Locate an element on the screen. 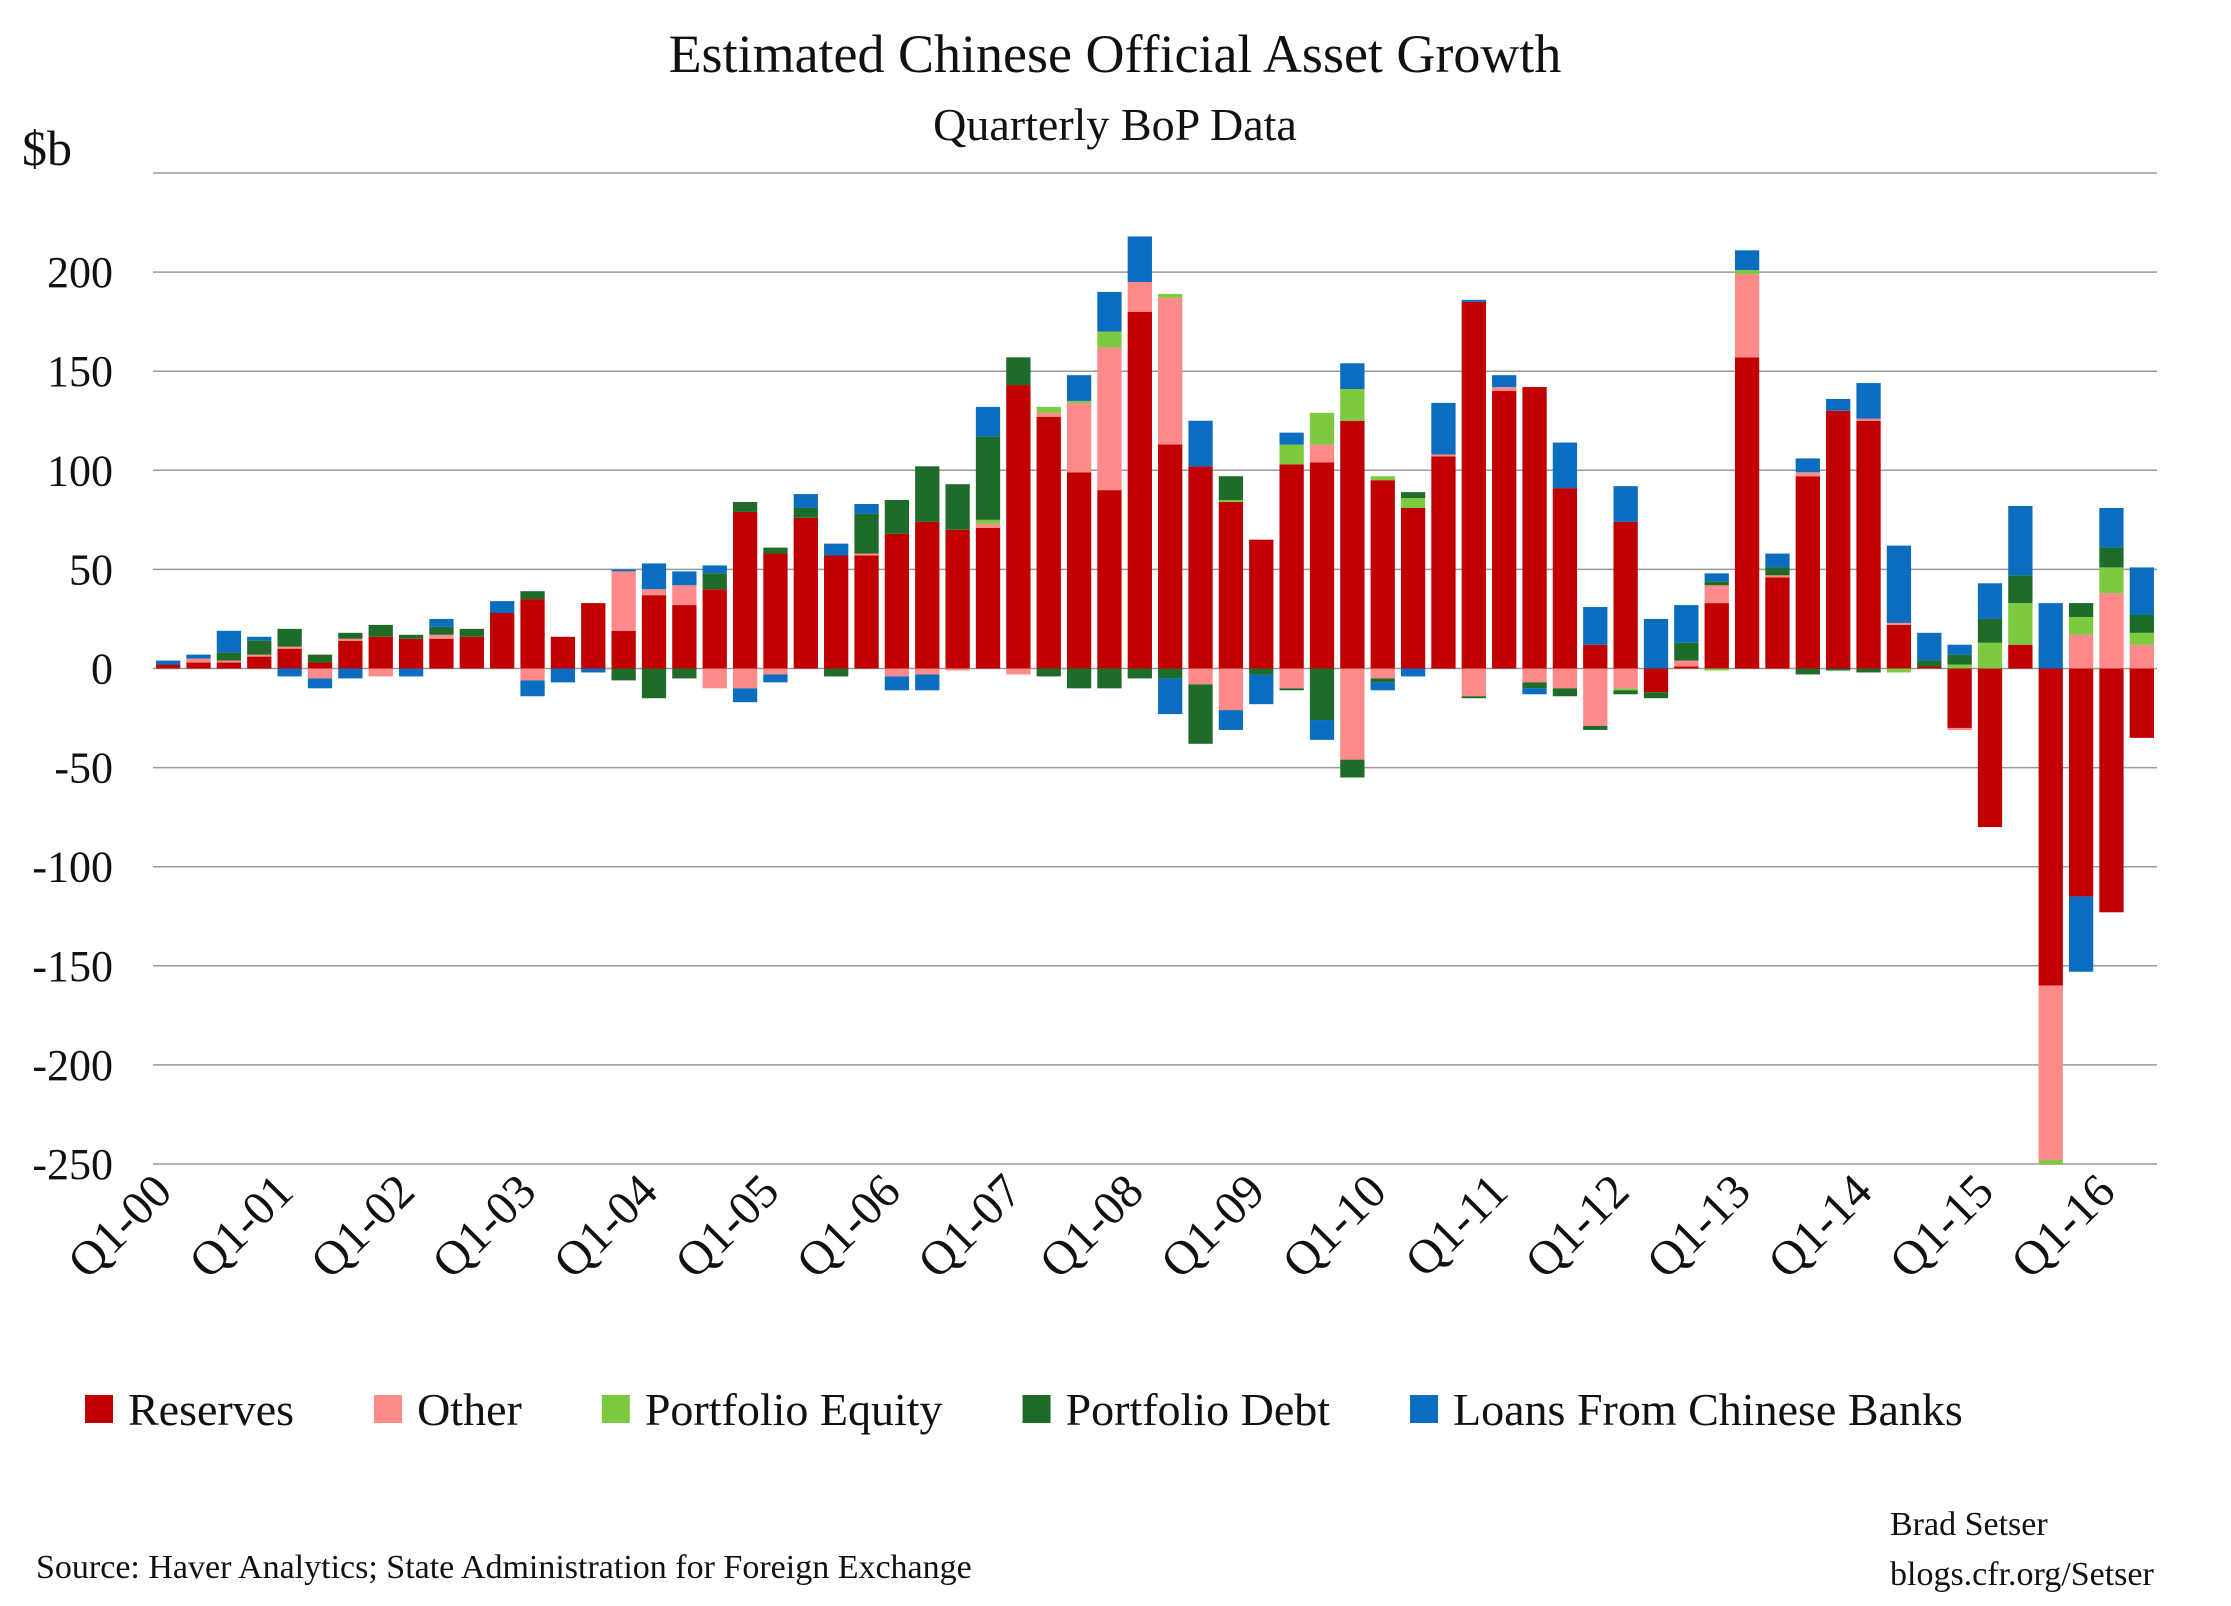 The width and height of the screenshot is (2231, 1606). x-tick-label: Q1-10 is located at coordinates (1334, 1226).